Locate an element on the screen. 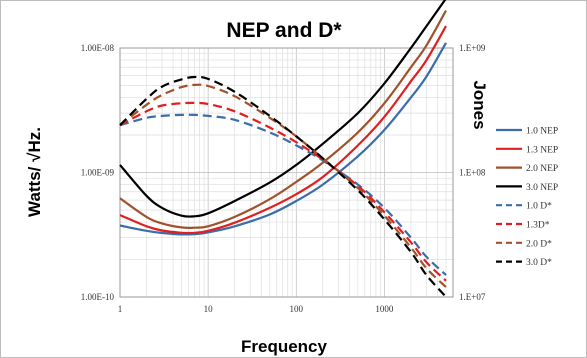  x-axis-title: Frequency is located at coordinates (284, 346).